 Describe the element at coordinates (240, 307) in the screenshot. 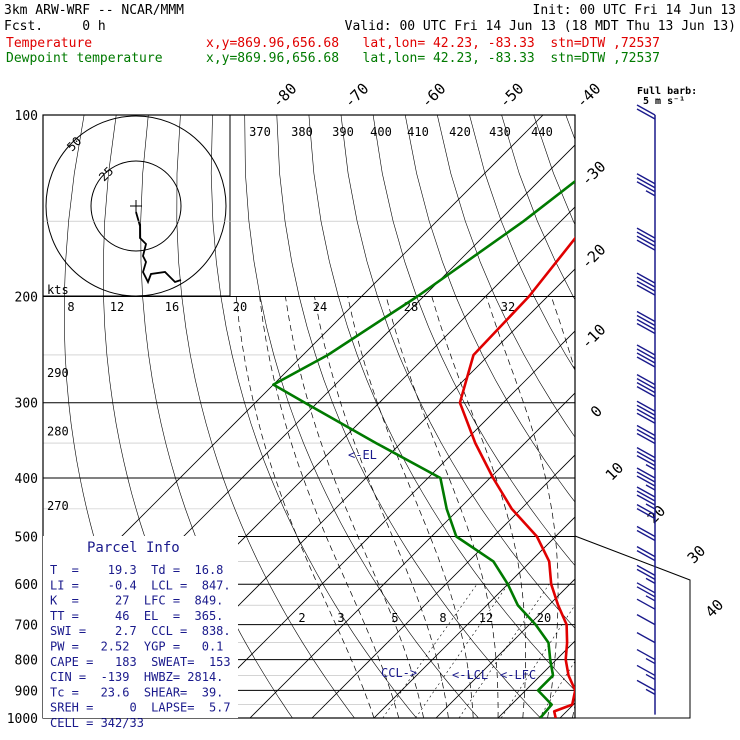

I see `hodograph-speed-label: 20` at that location.